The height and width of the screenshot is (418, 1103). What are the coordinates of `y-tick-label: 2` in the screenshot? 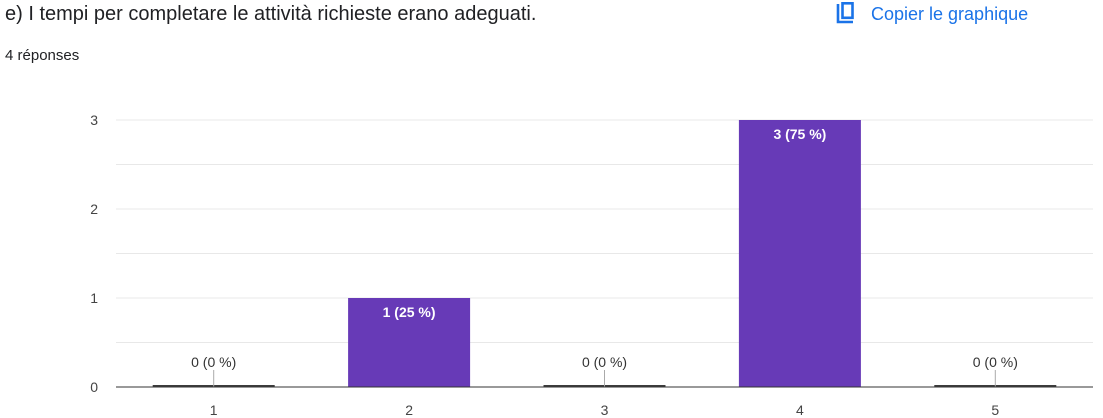 It's located at (94, 209).